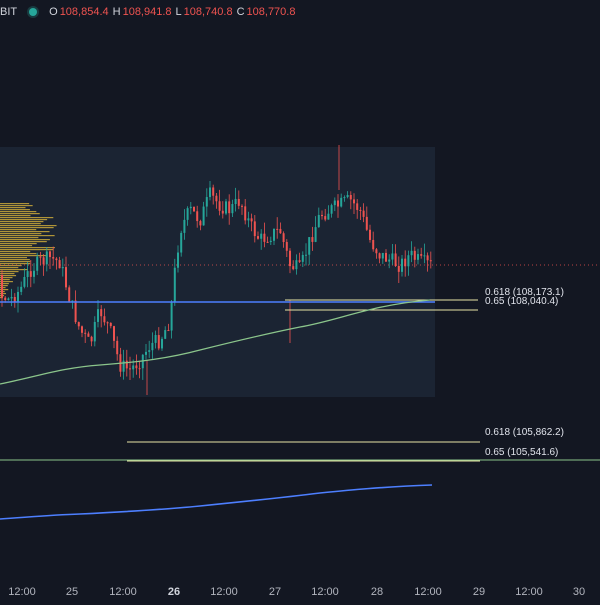 The width and height of the screenshot is (600, 605). What do you see at coordinates (275, 592) in the screenshot?
I see `x-tick: 27` at bounding box center [275, 592].